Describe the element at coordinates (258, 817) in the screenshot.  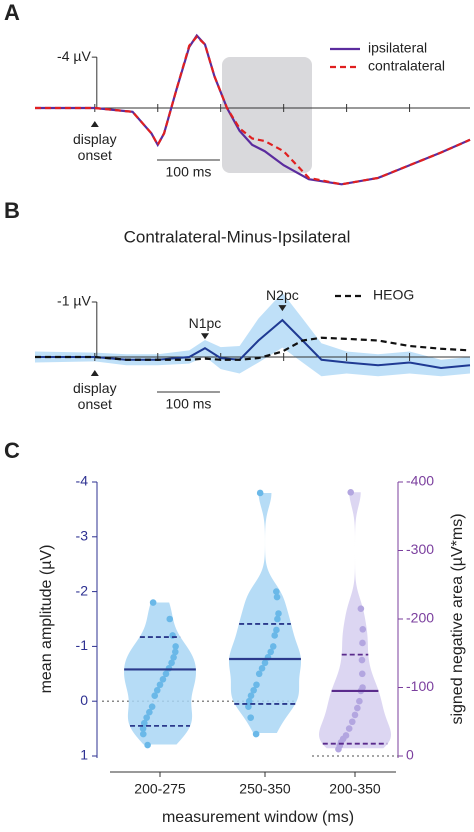
I see `x-axis-label: measurement window (ms)` at that location.